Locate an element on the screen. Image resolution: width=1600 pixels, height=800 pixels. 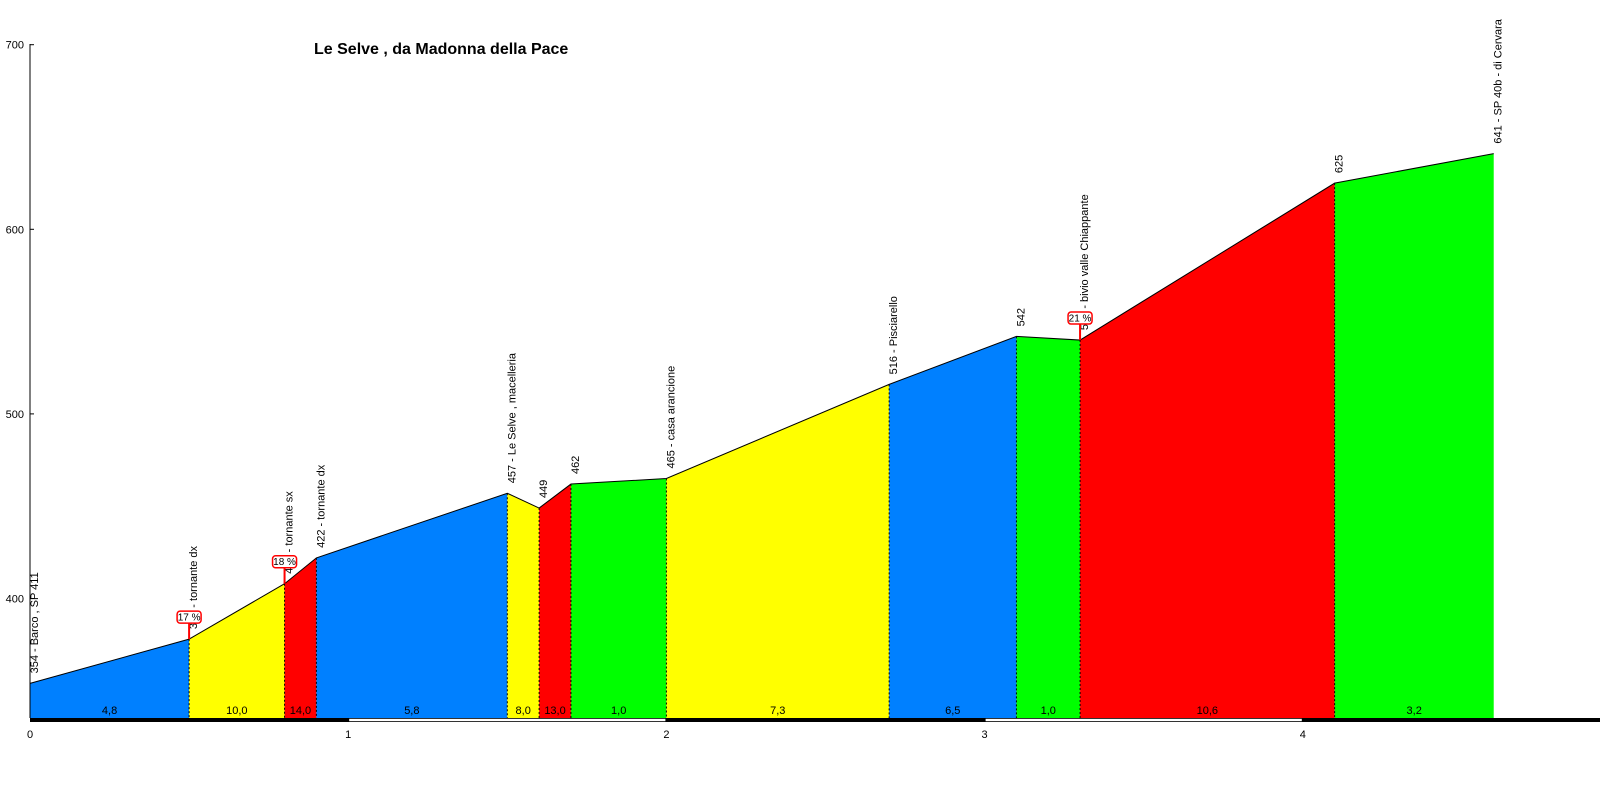
point-annotation: 465 - casa arancione is located at coordinates (671, 417).